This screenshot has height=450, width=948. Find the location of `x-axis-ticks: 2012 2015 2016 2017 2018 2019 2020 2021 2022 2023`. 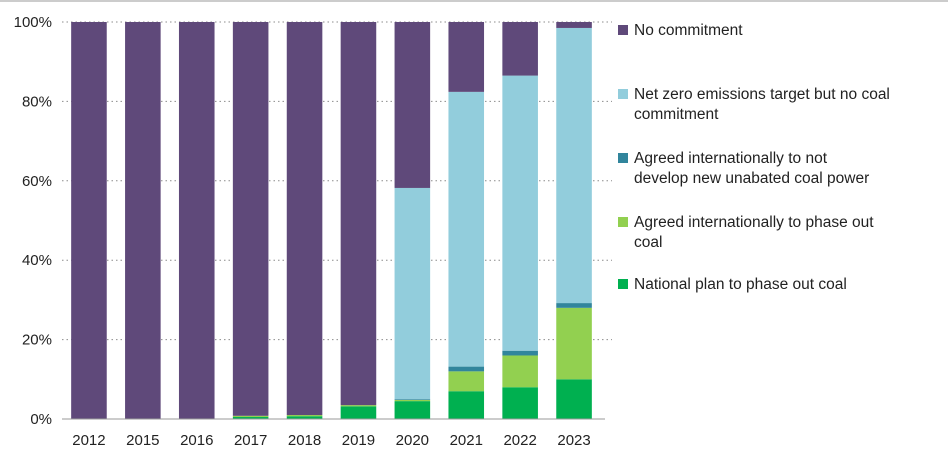

x-axis-ticks: 2012 2015 2016 2017 2018 2019 2020 2021 2022 2023 is located at coordinates (331, 440).